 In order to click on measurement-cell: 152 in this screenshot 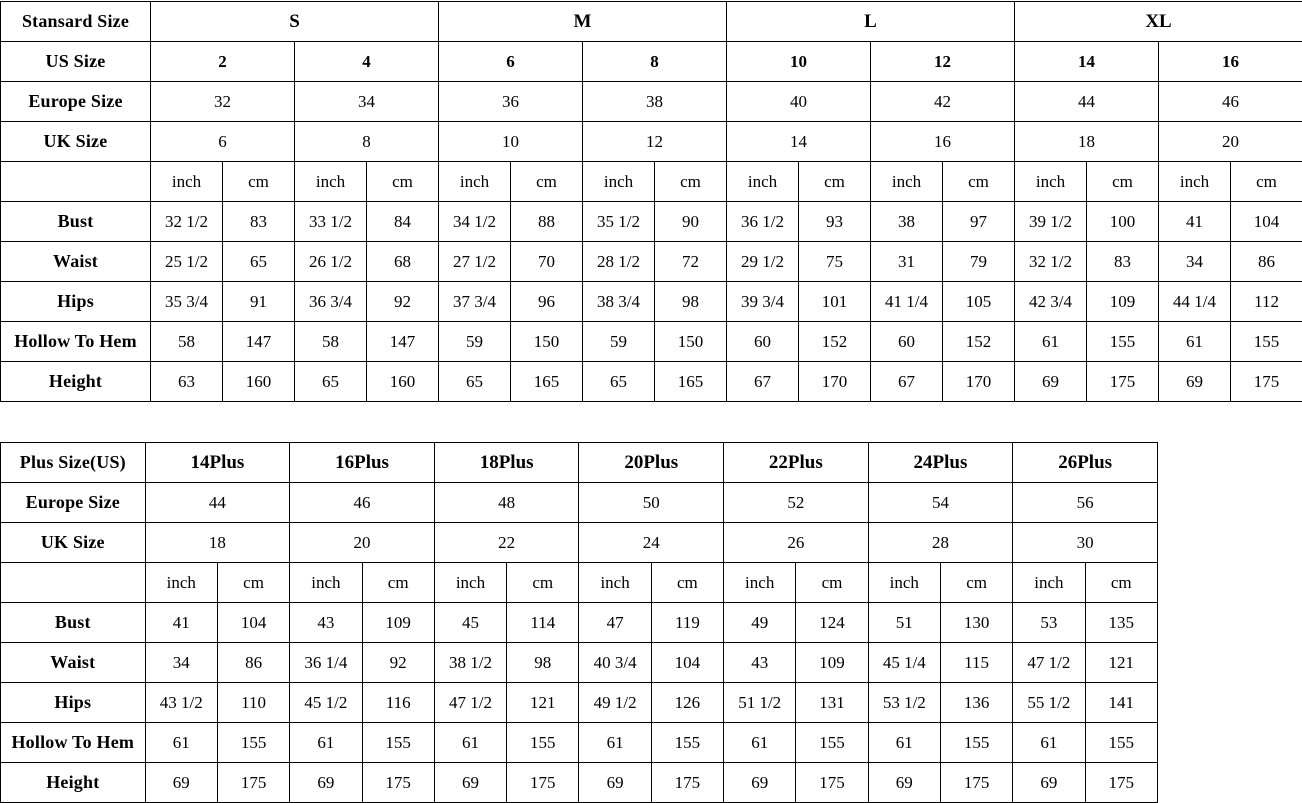, I will do `click(979, 342)`.